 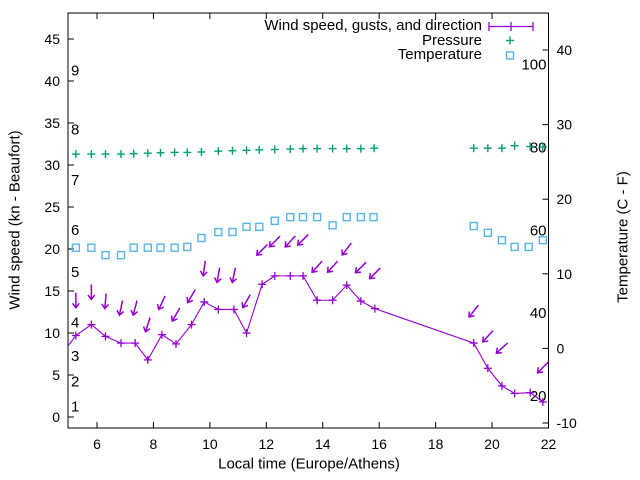 I want to click on legend-entry-pressure: Pressure, so click(x=400, y=40).